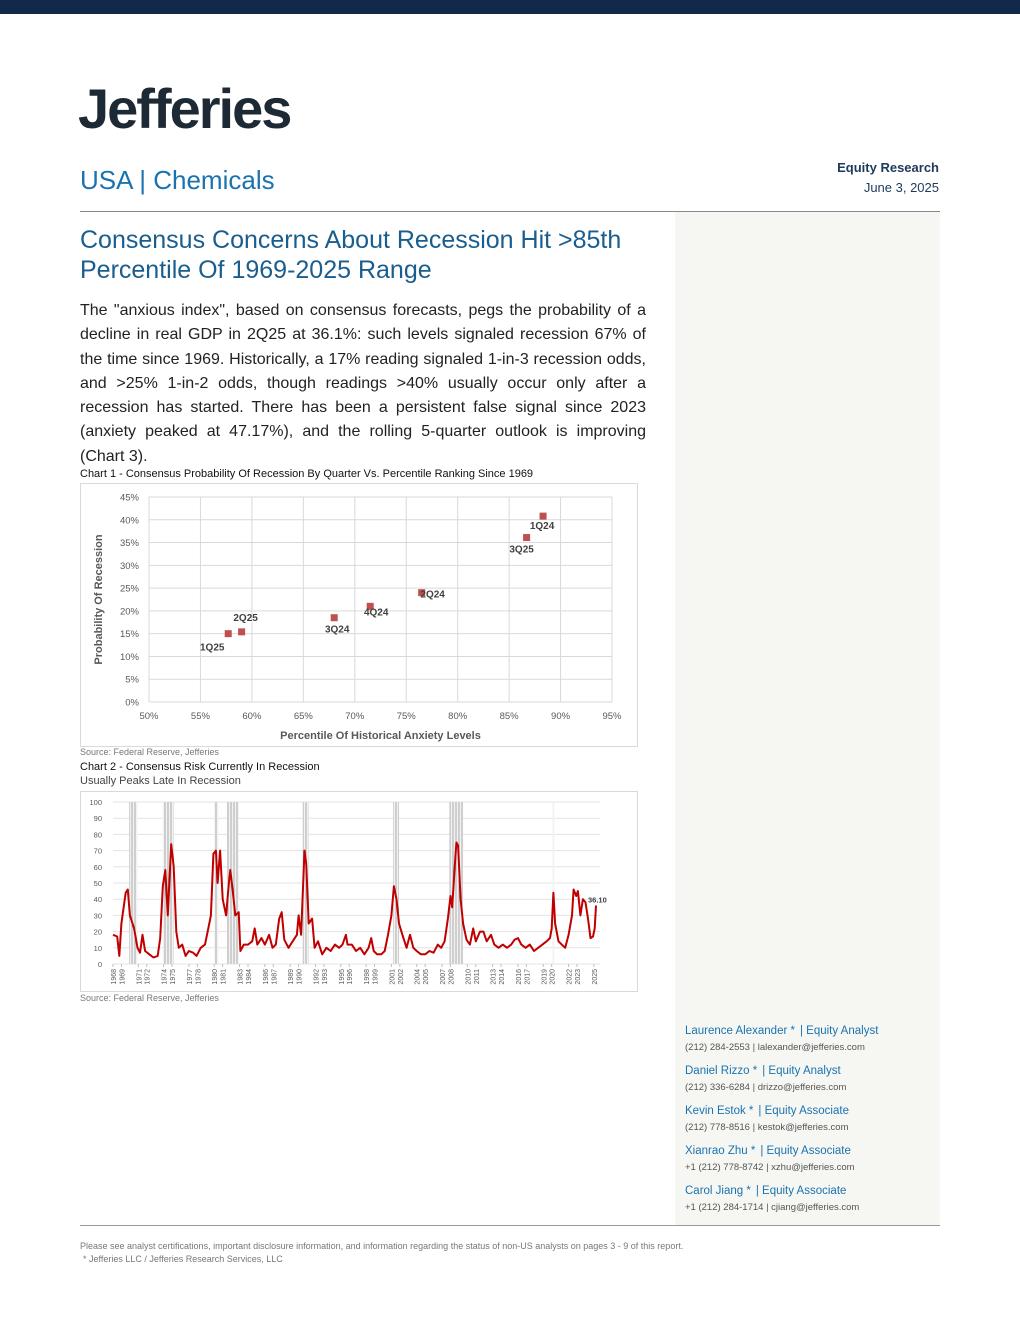 The width and height of the screenshot is (1020, 1320). Describe the element at coordinates (160, 781) in the screenshot. I see `chart-subtitle: Usually Peaks Late In Recession` at that location.